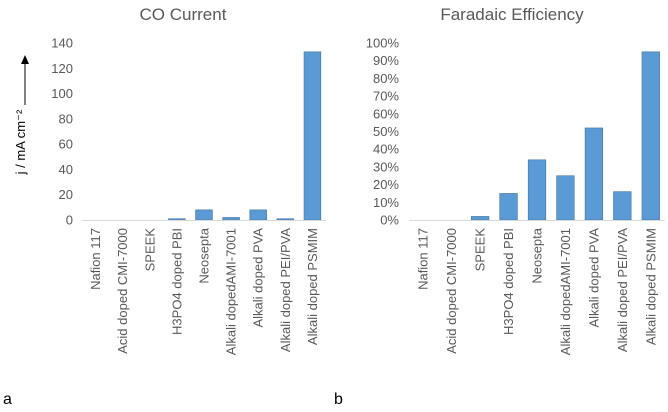  Describe the element at coordinates (285, 290) in the screenshot. I see `chart-a-category-label: Alkali doped PEI/PVA` at that location.